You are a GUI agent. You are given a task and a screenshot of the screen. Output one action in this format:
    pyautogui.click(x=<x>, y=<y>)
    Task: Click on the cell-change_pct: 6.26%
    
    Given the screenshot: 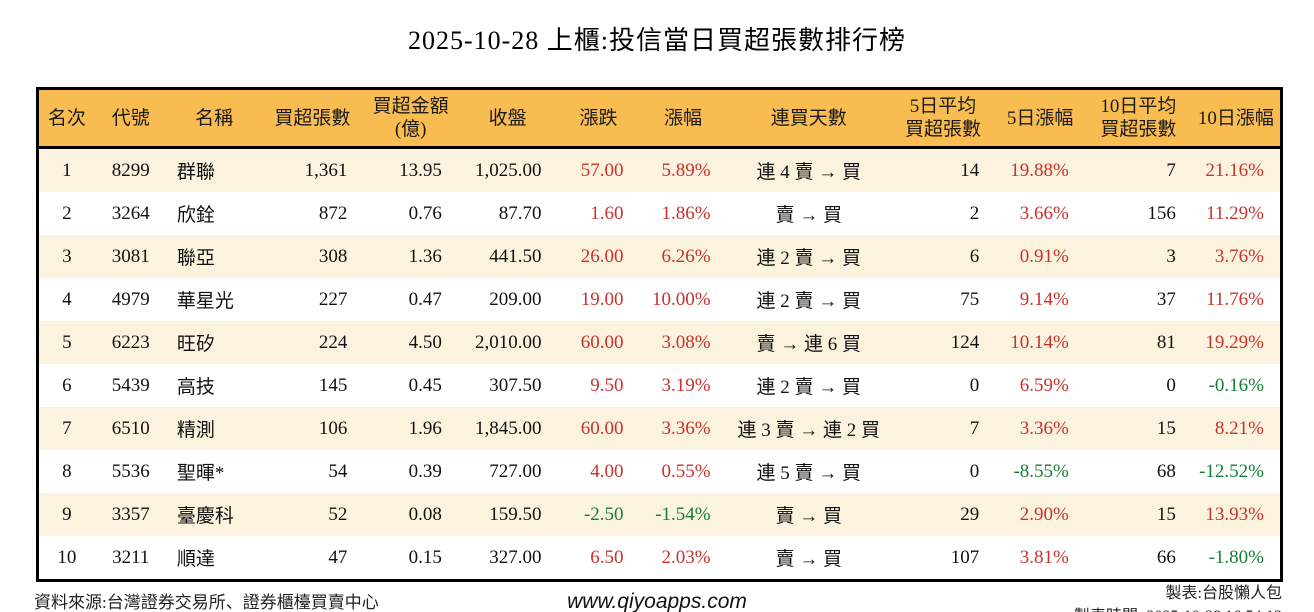 What is the action you would take?
    pyautogui.click(x=686, y=256)
    